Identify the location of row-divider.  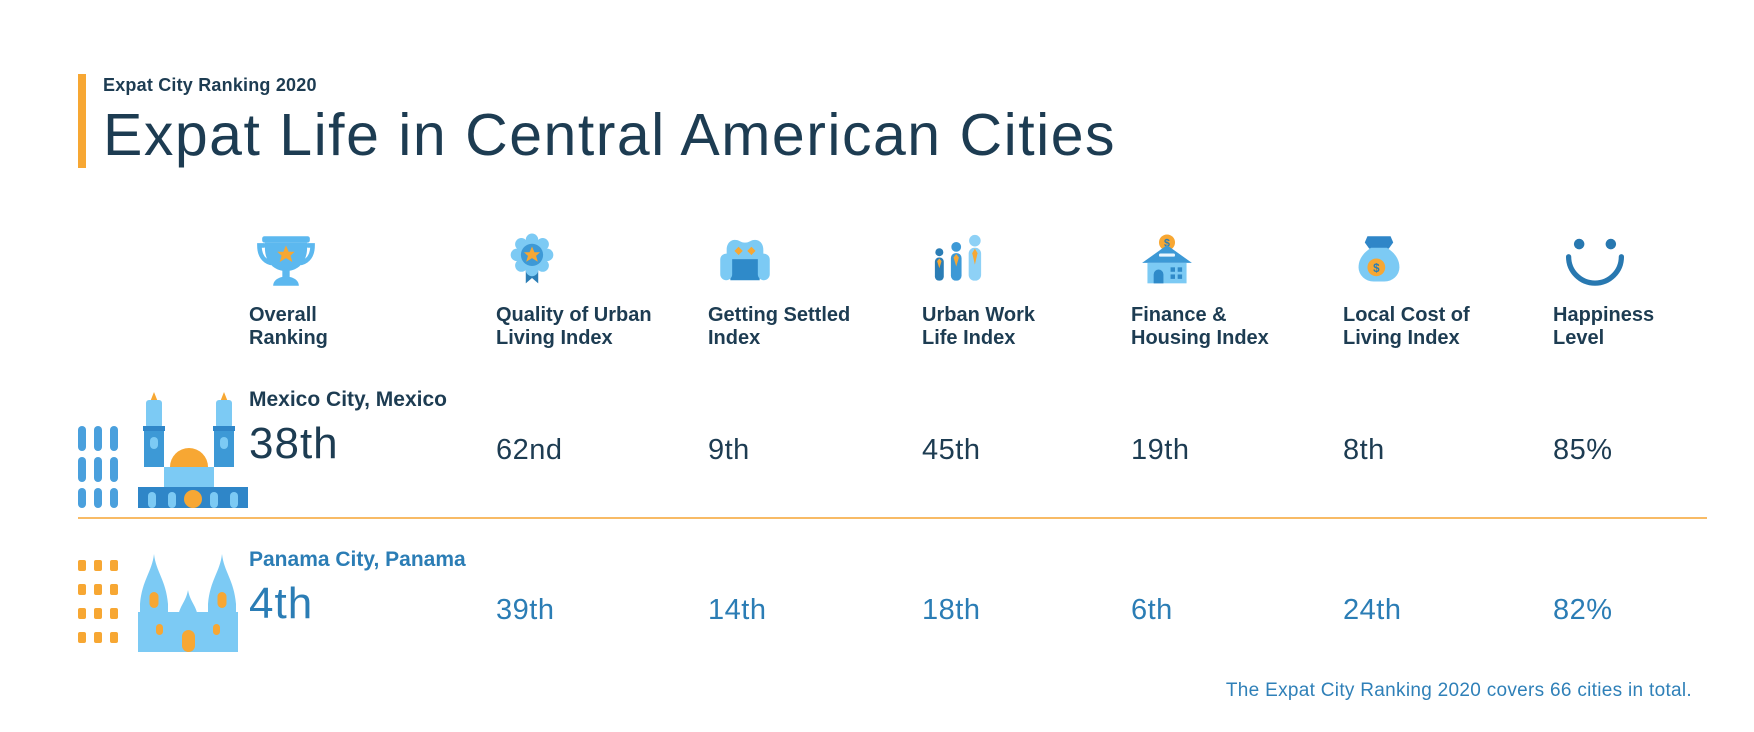
(892, 518).